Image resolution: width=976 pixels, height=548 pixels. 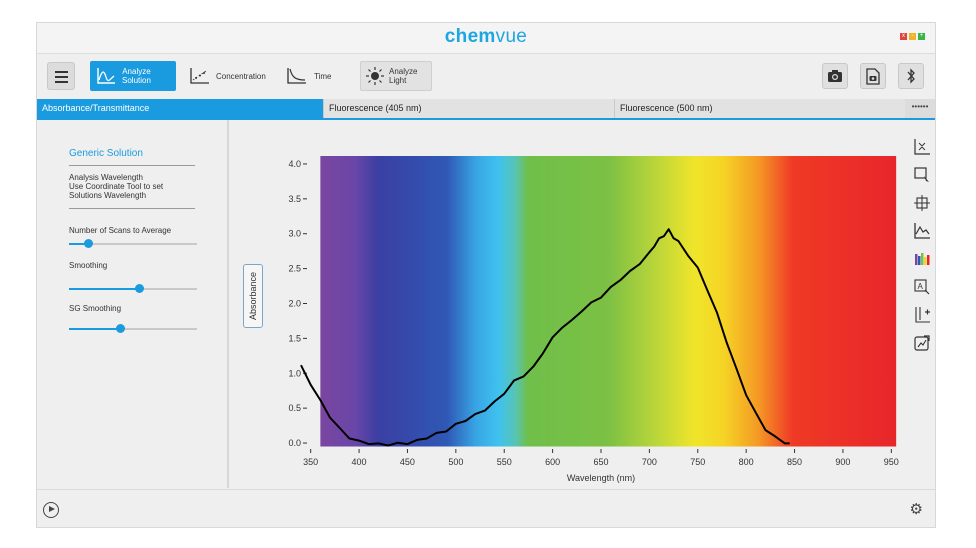 I want to click on camera-icon, so click(x=835, y=76).